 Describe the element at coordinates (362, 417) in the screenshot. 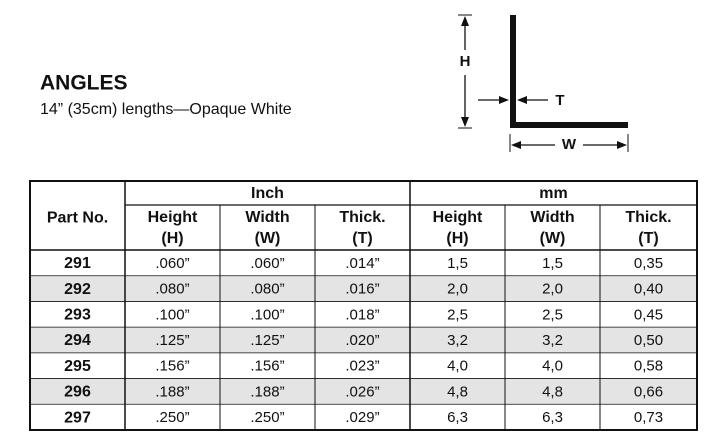

I see `cell: .029”` at that location.